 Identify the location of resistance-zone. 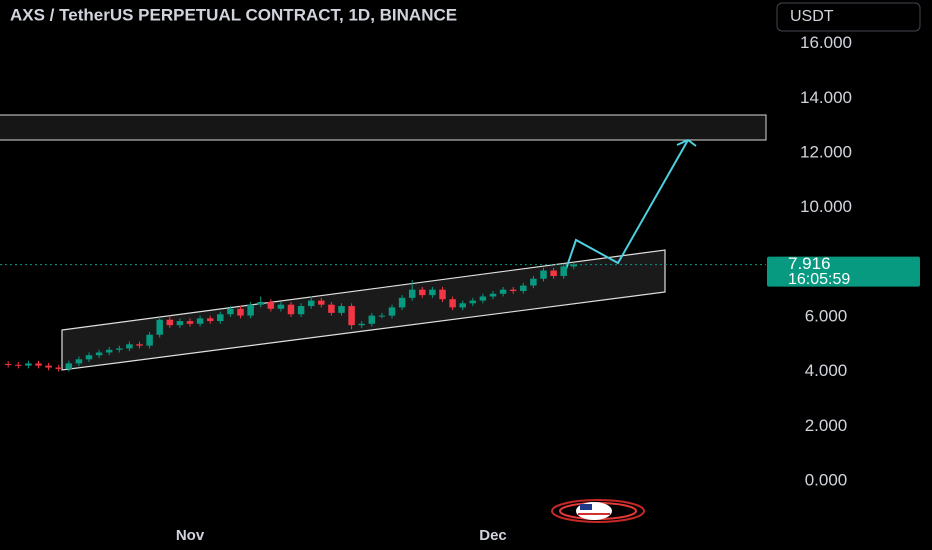
(383, 127).